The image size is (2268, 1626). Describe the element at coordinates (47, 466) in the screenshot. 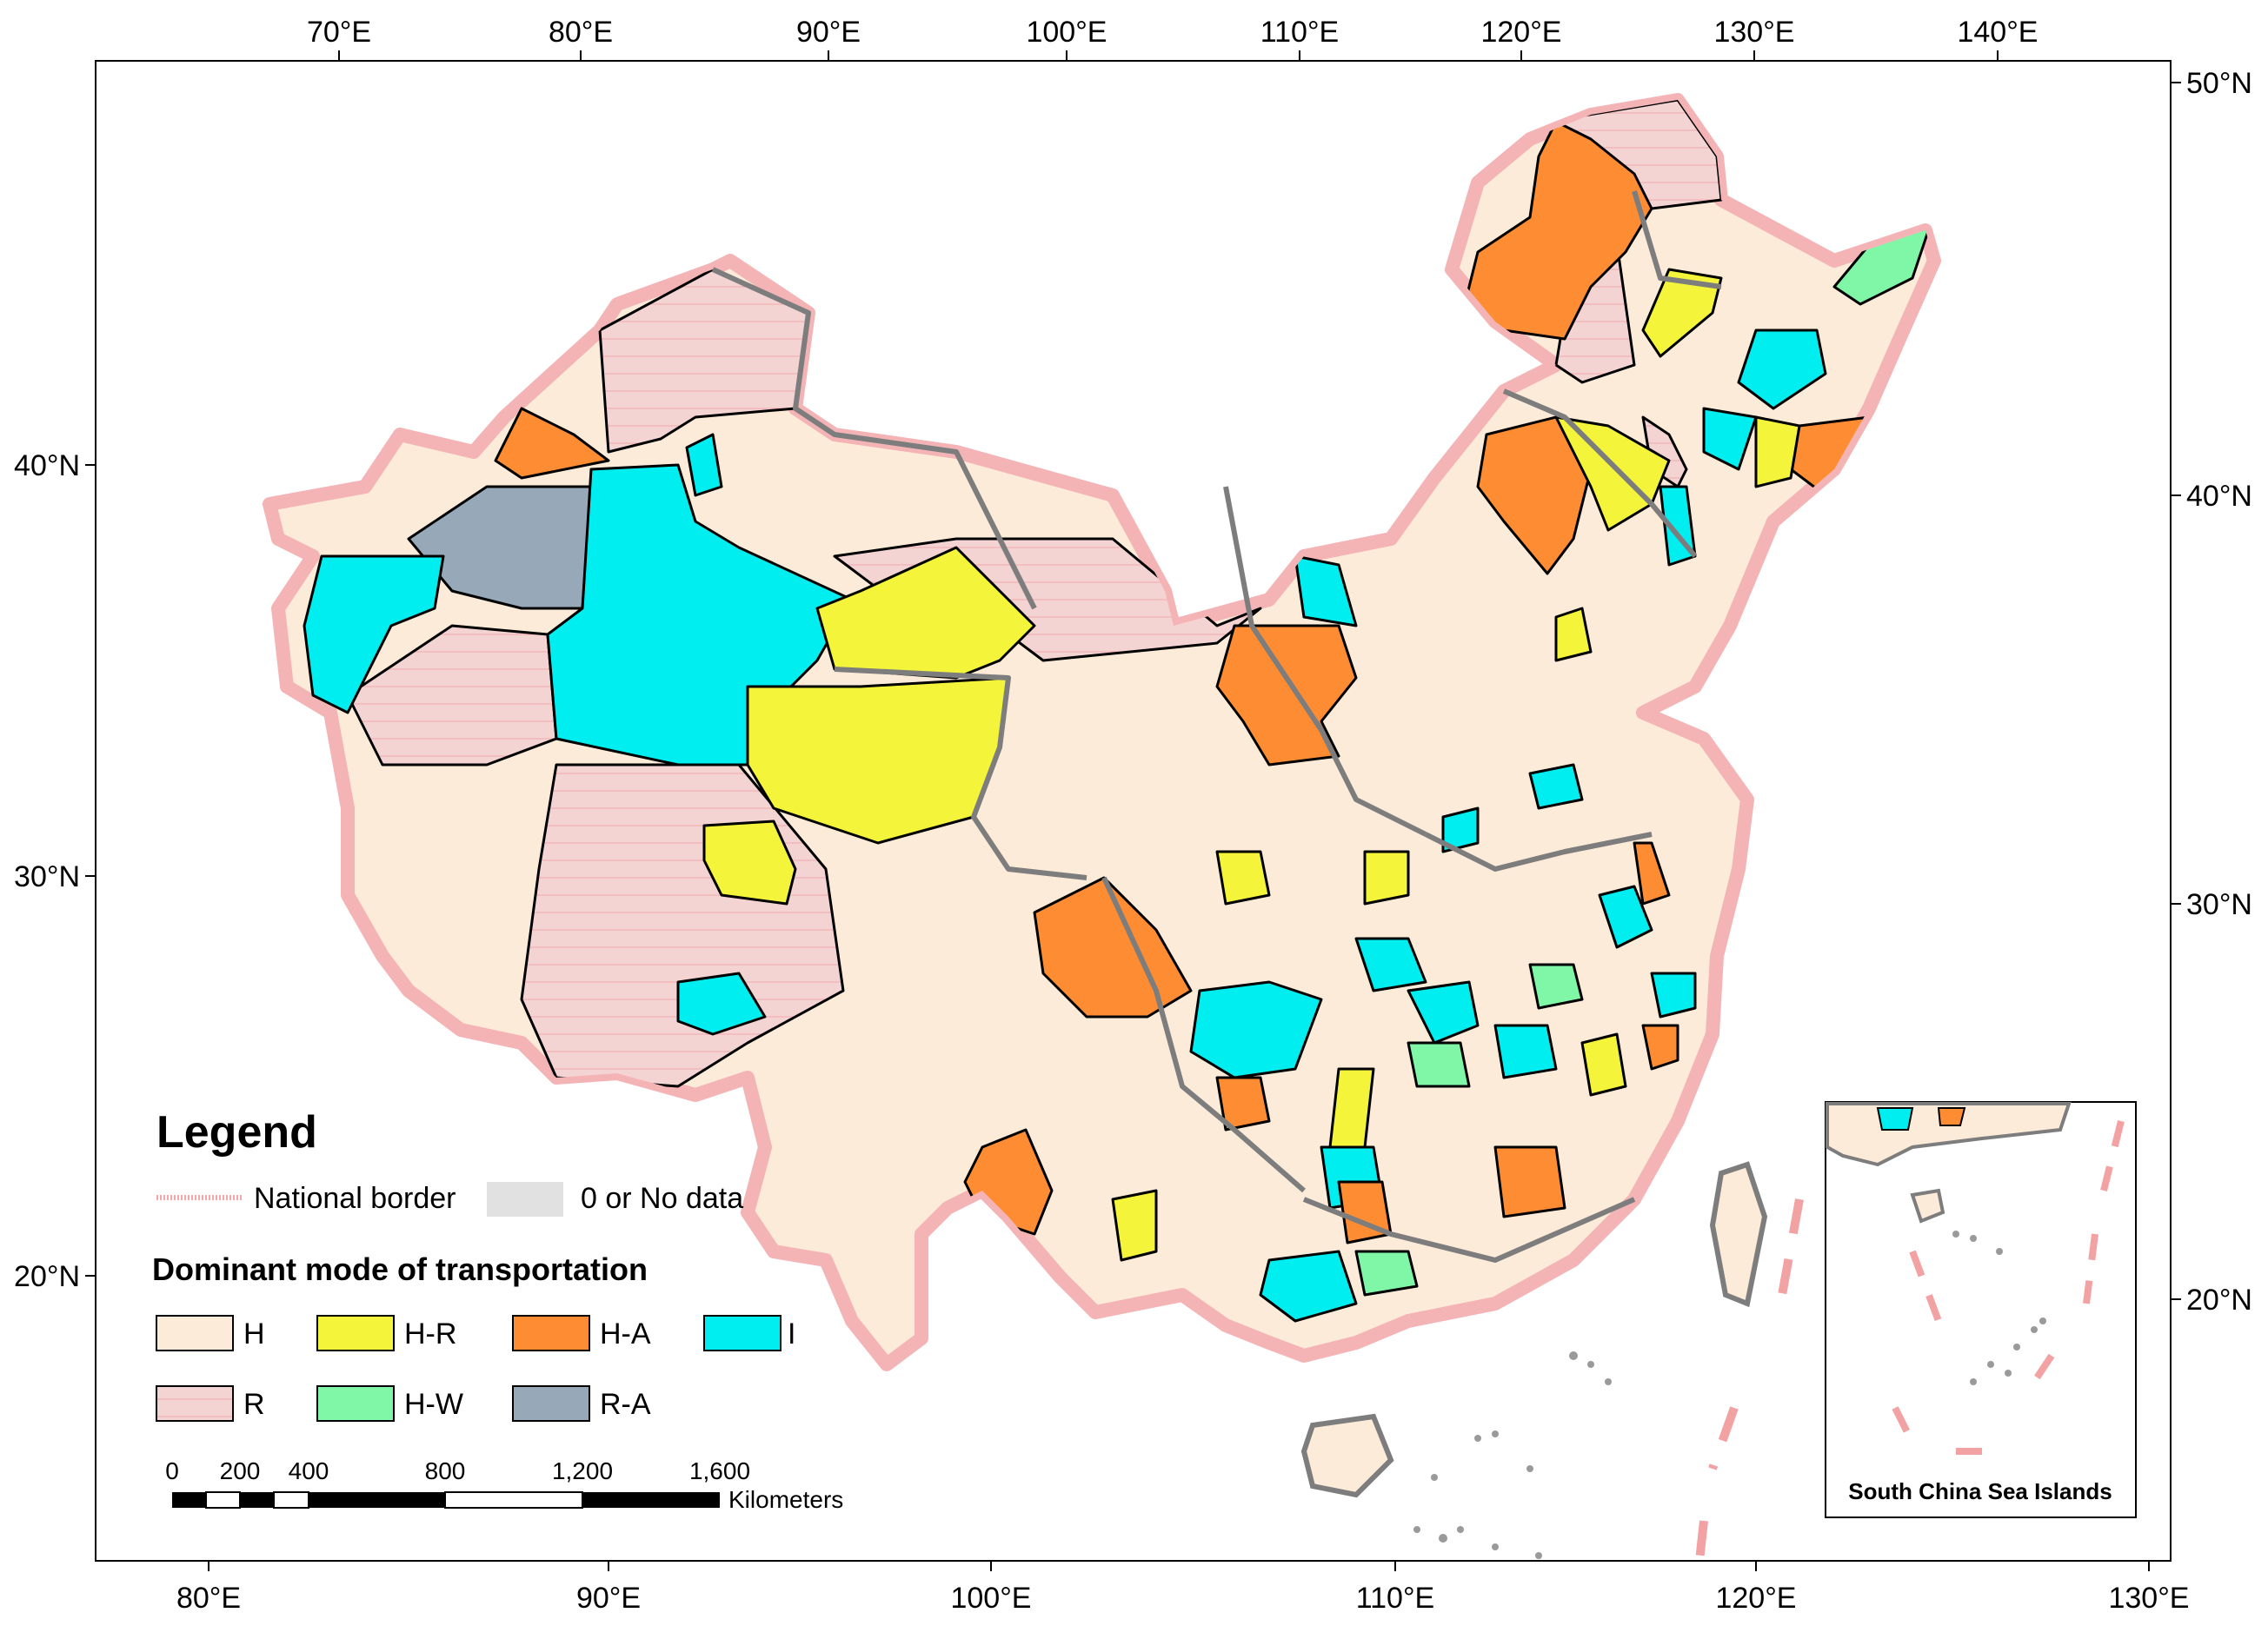

I see `left-lat-label: 40°N` at that location.